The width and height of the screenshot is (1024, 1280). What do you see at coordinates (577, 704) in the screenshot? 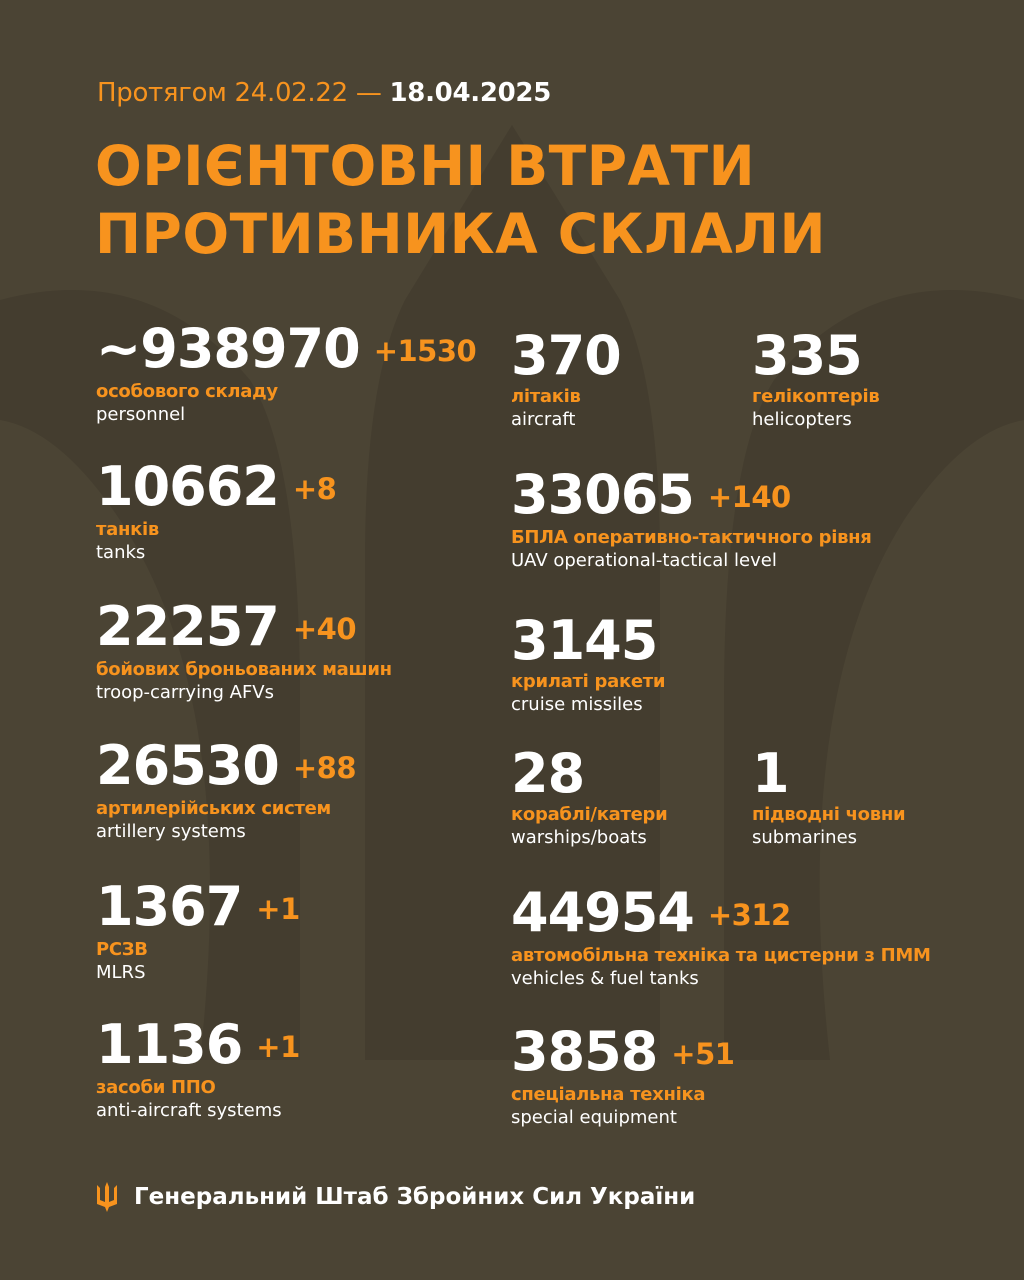
I see `stat-label-en: cruise missiles` at bounding box center [577, 704].